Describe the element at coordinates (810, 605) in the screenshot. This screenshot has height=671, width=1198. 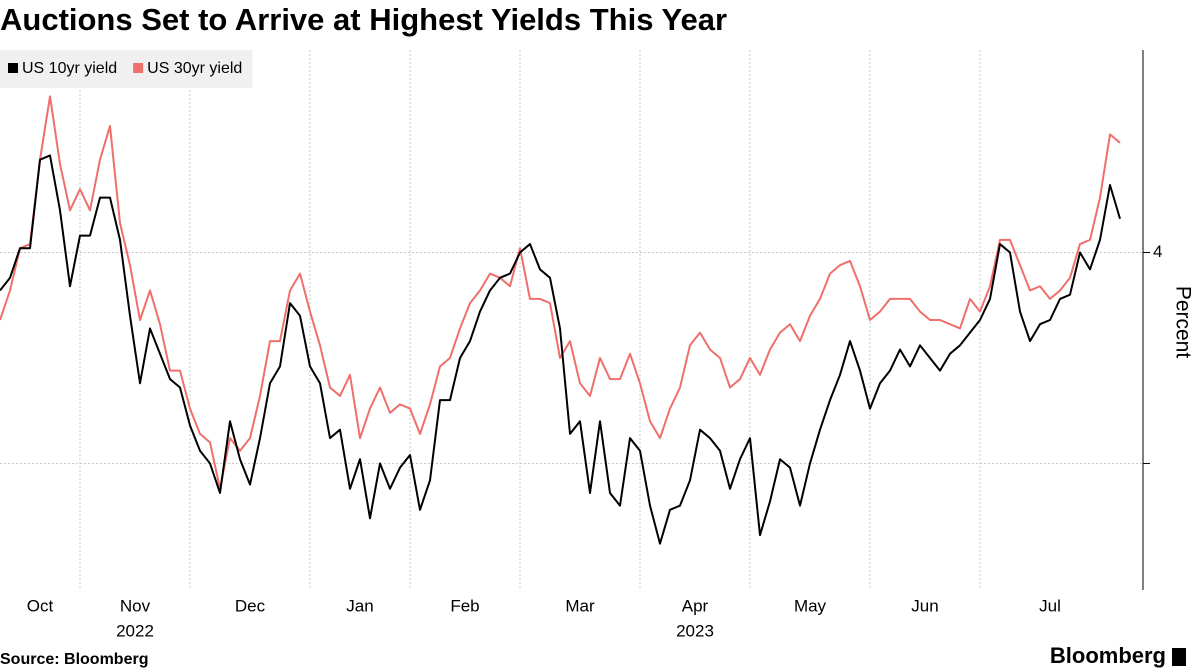
I see `x-tick-label: May` at that location.